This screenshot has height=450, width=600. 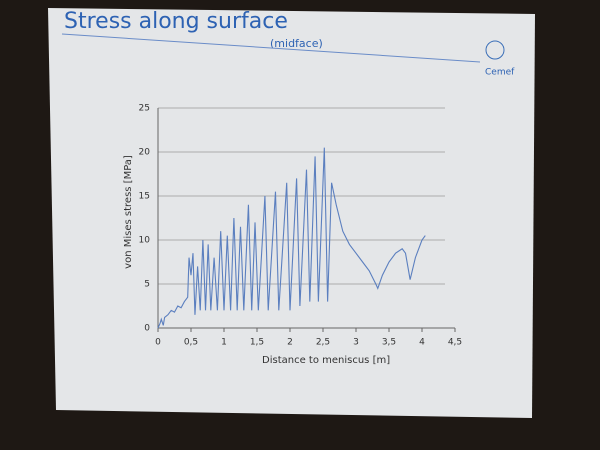 I want to click on x-tick-label: 2,5, so click(x=323, y=343).